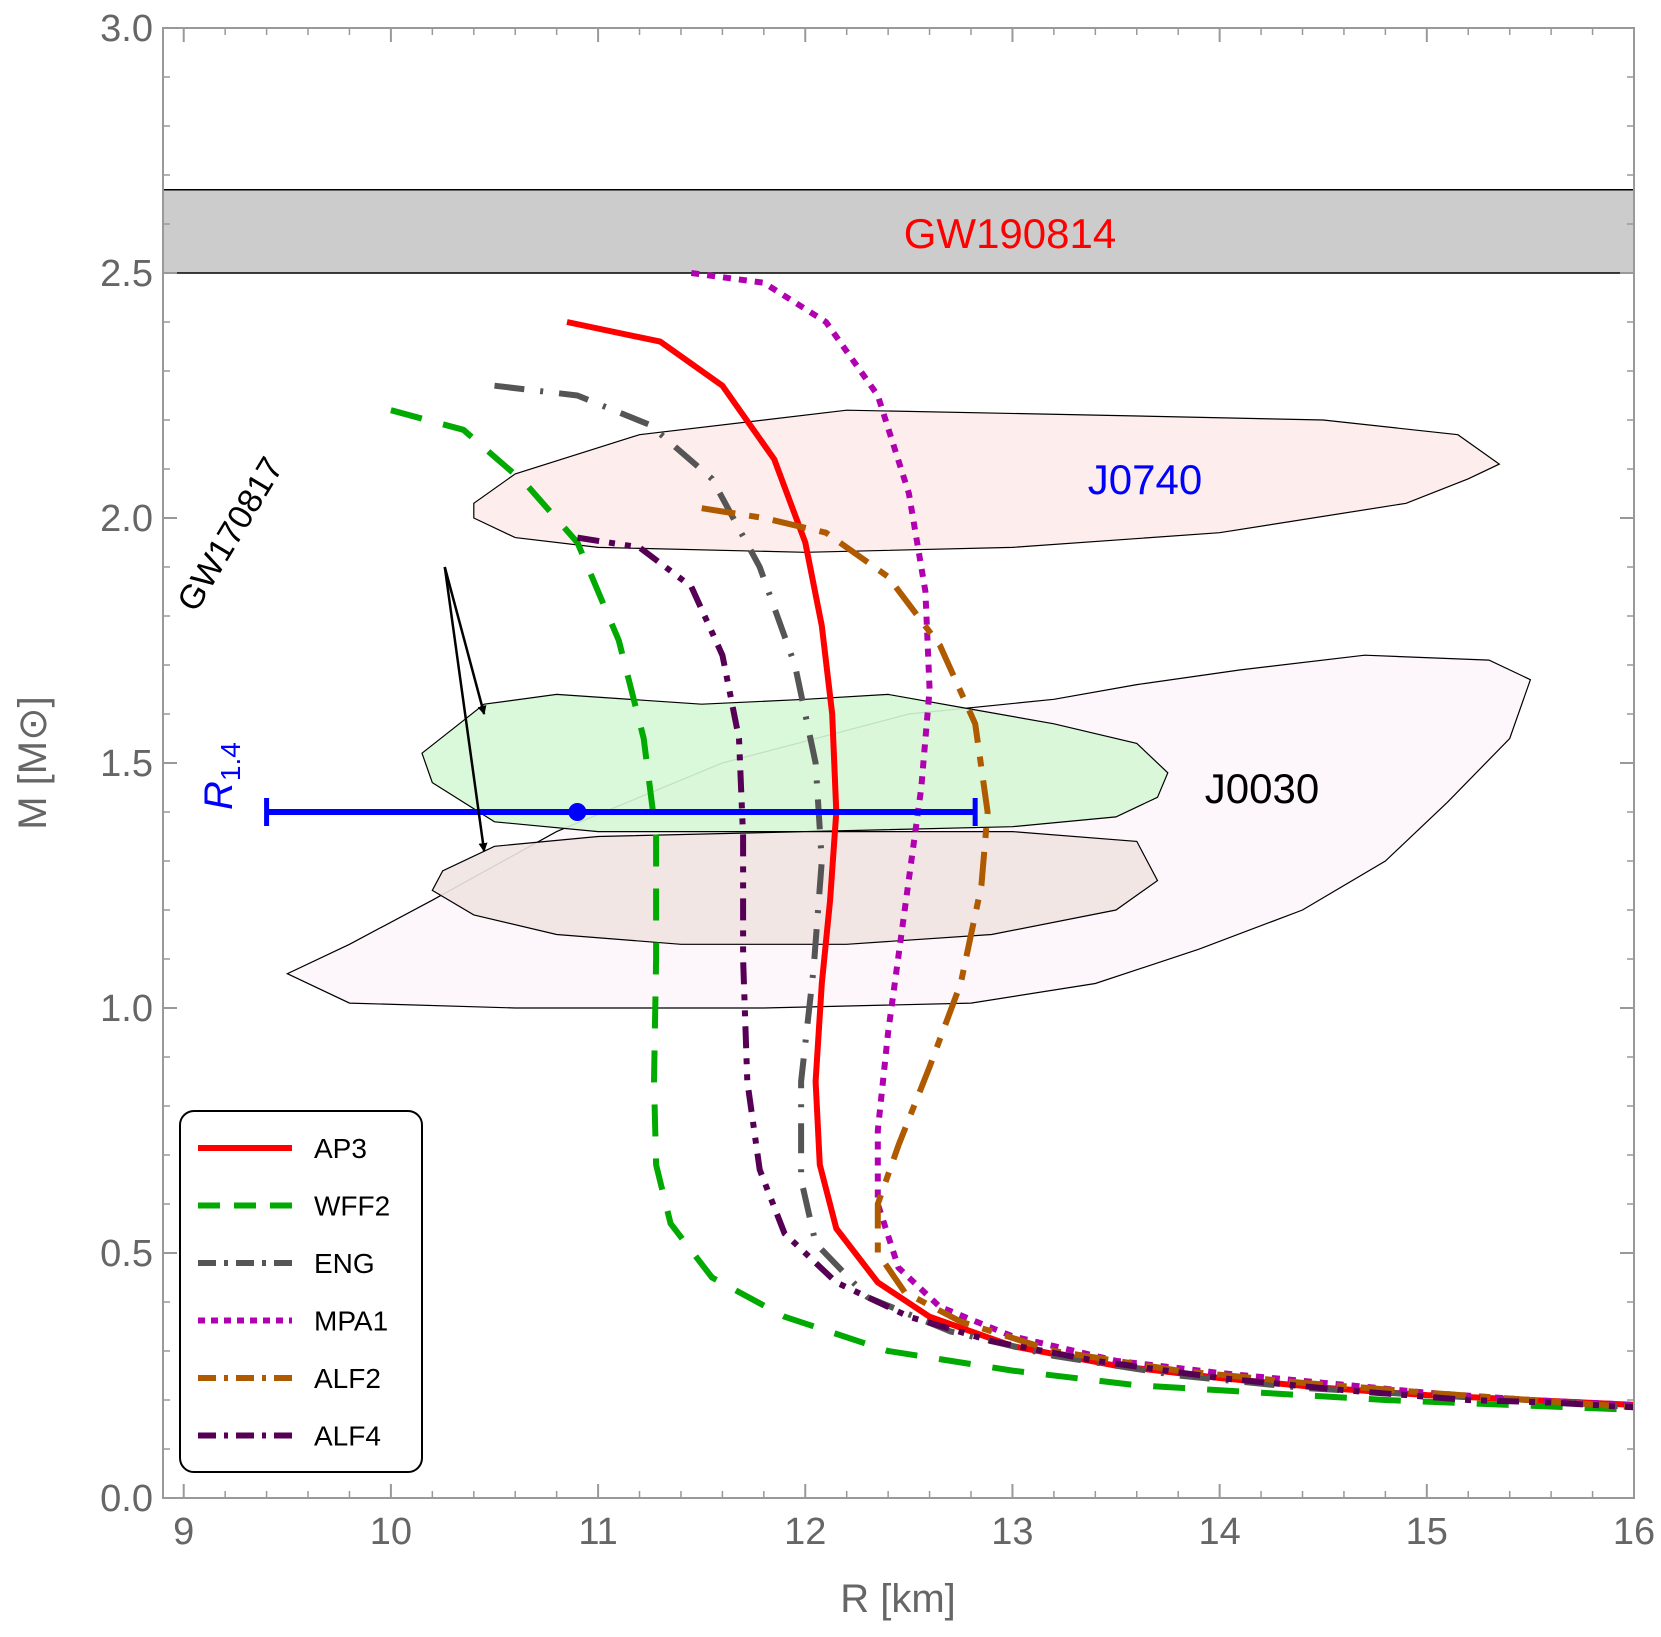  I want to click on legend-label-mpa1: MPA1, so click(351, 1321).